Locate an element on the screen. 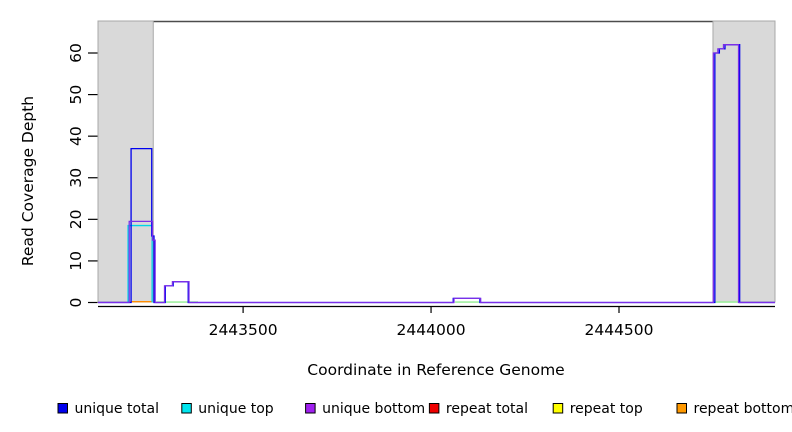 The height and width of the screenshot is (432, 792). legend-swatch-unique-top is located at coordinates (186, 408).